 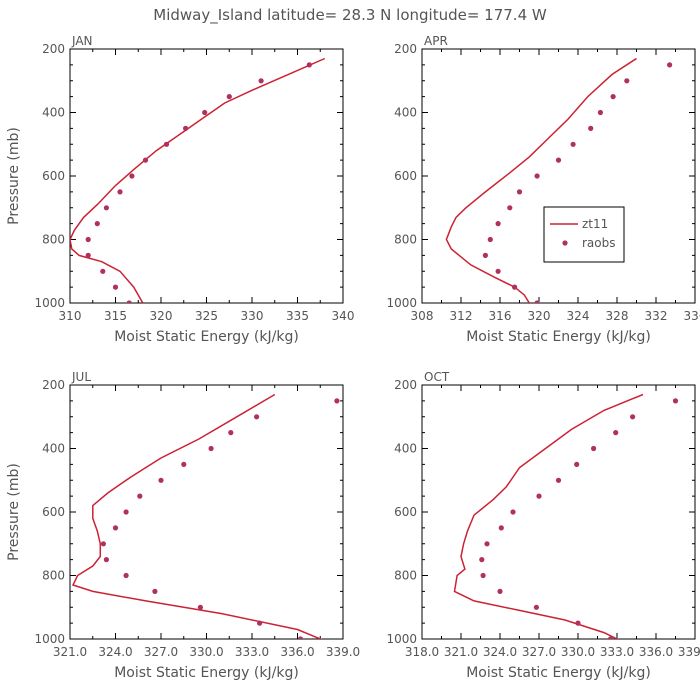 I want to click on panel-name: JUL, so click(x=81, y=377).